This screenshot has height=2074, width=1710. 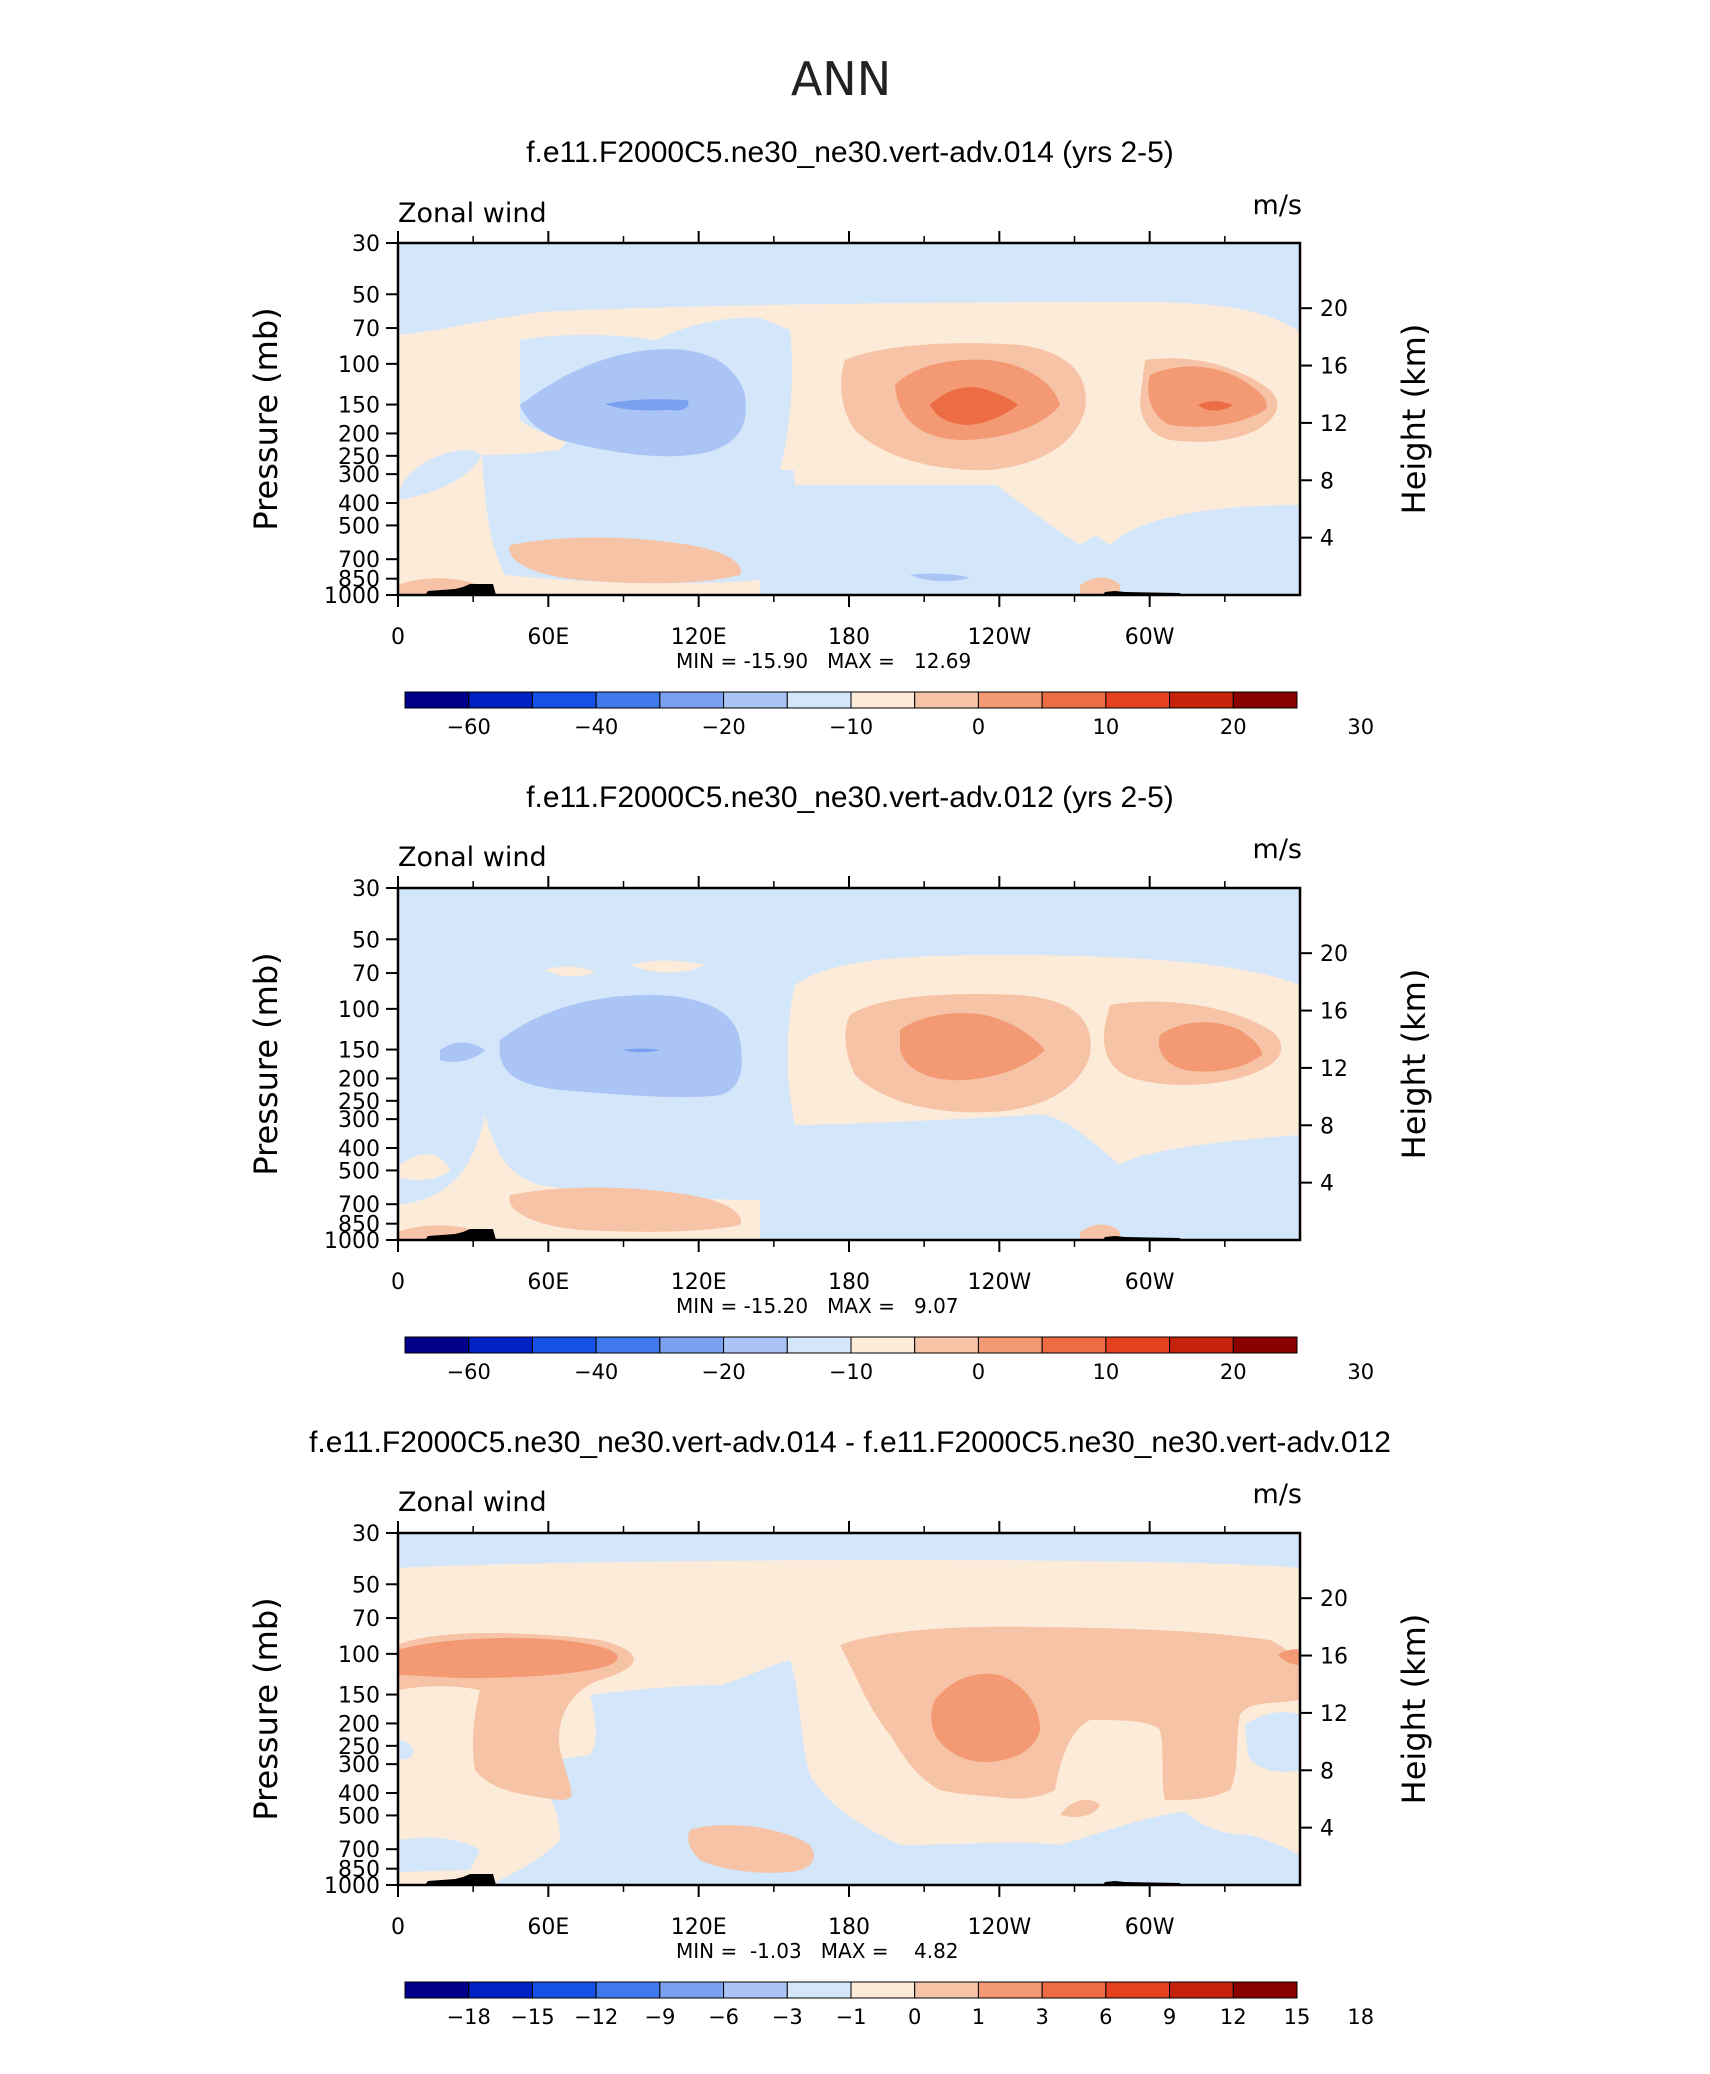 What do you see at coordinates (469, 2017) in the screenshot?
I see `panel-3-colorbar-label: −18` at bounding box center [469, 2017].